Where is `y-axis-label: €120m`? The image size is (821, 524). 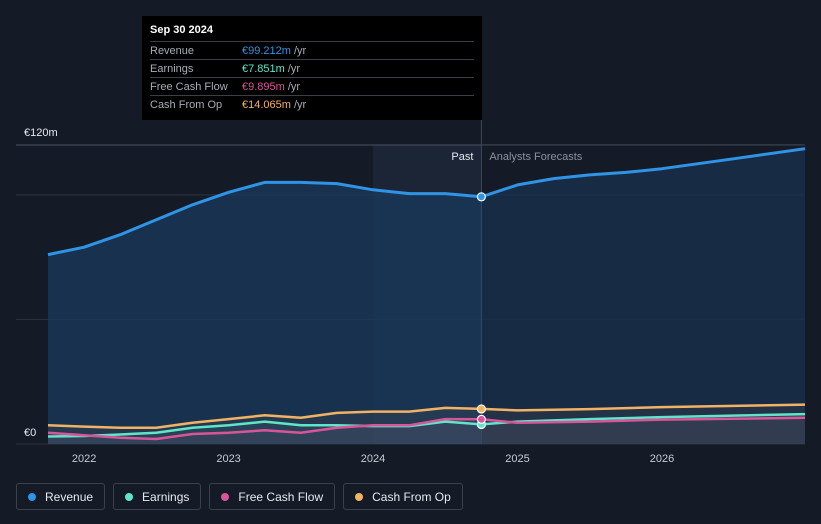 y-axis-label: €120m is located at coordinates (41, 133).